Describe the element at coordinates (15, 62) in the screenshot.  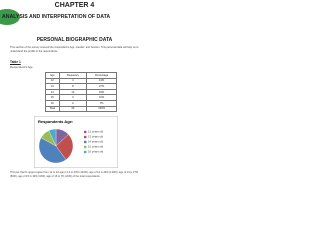
I see `table-caption: Table 1` at that location.